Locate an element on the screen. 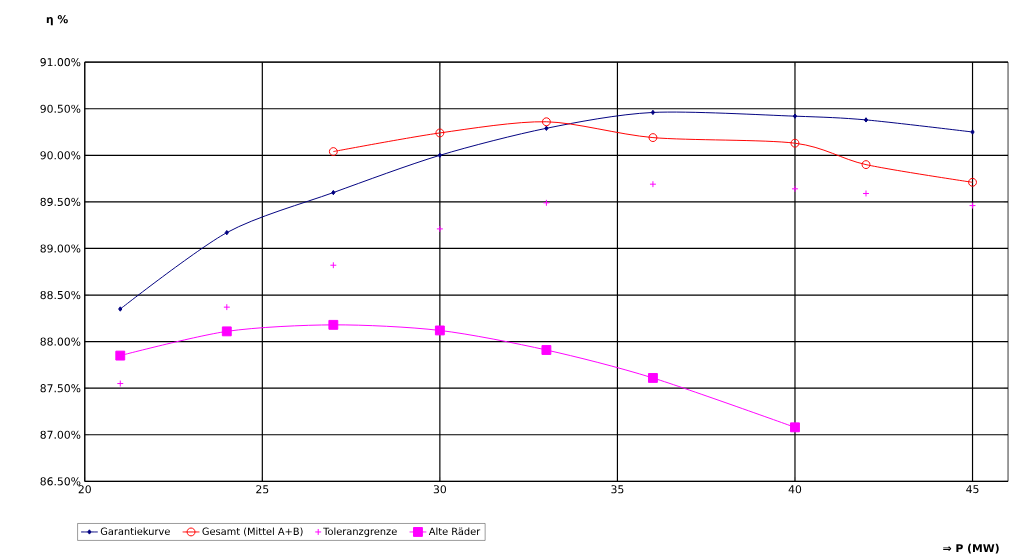 Image resolution: width=1010 pixels, height=557 pixels. legend-label: Alte Räder is located at coordinates (454, 531).